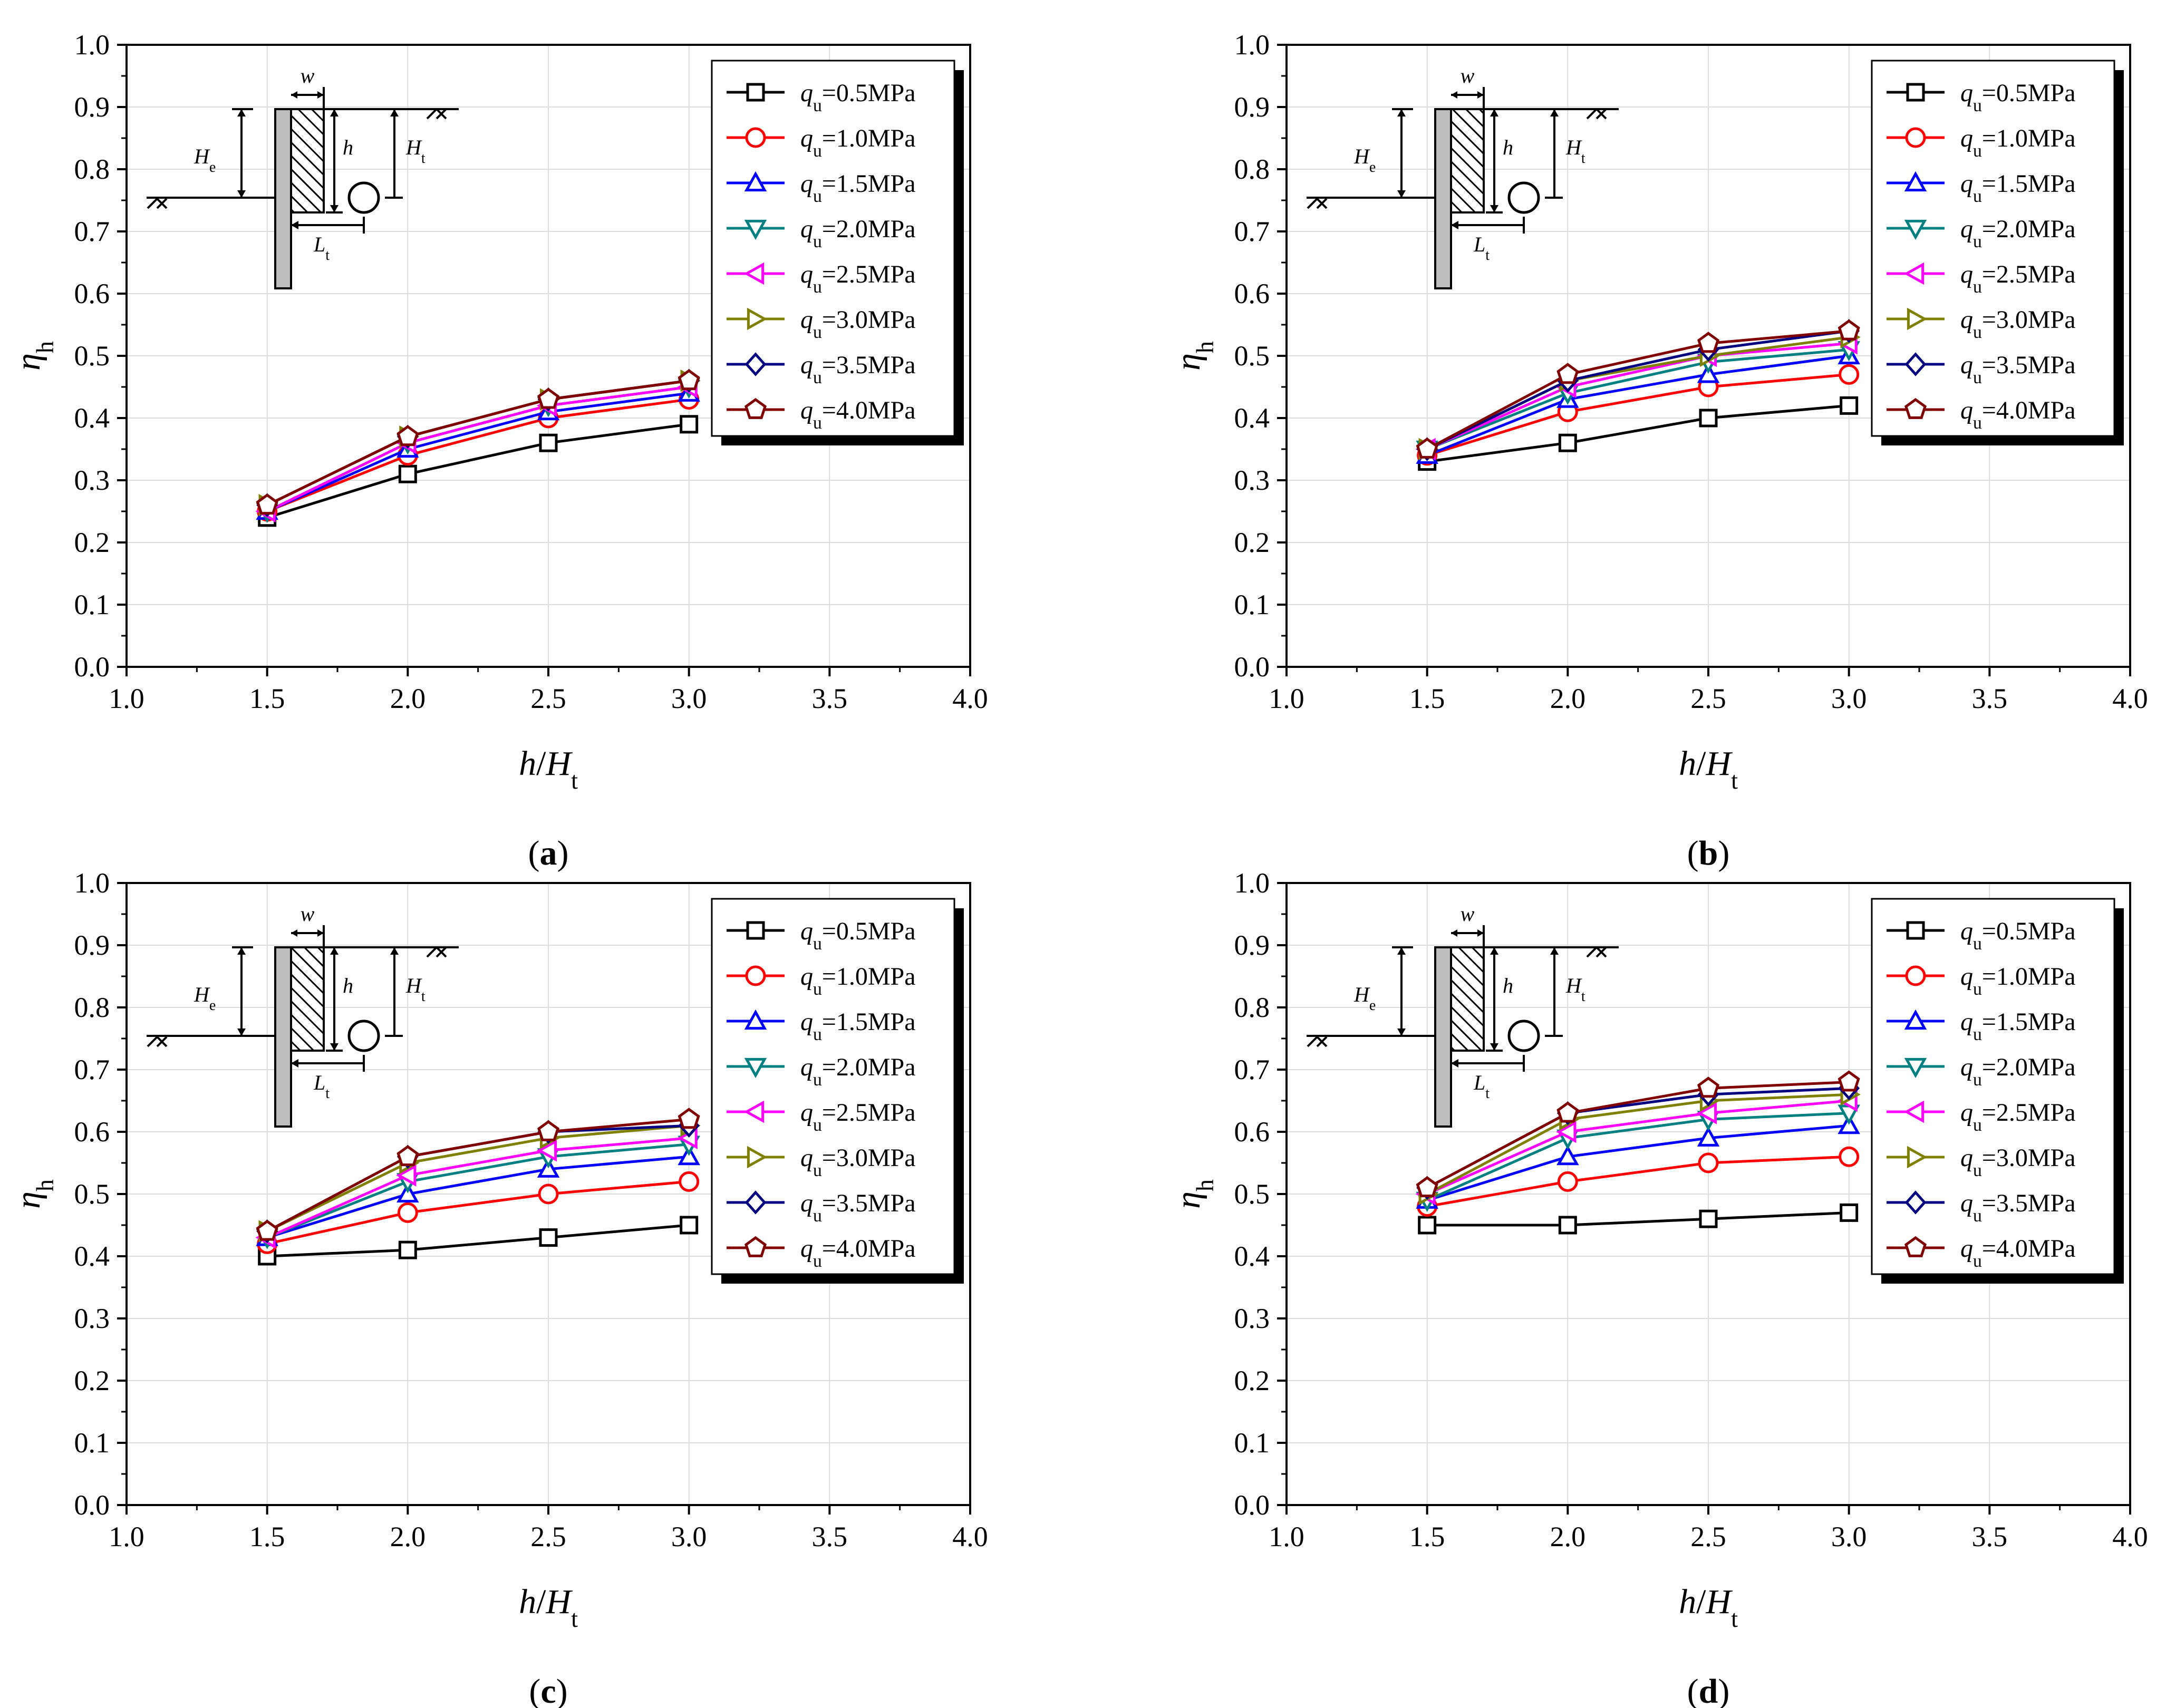 The width and height of the screenshot is (2166, 1708). I want to click on data-point-s2-p2, so click(1567, 1181).